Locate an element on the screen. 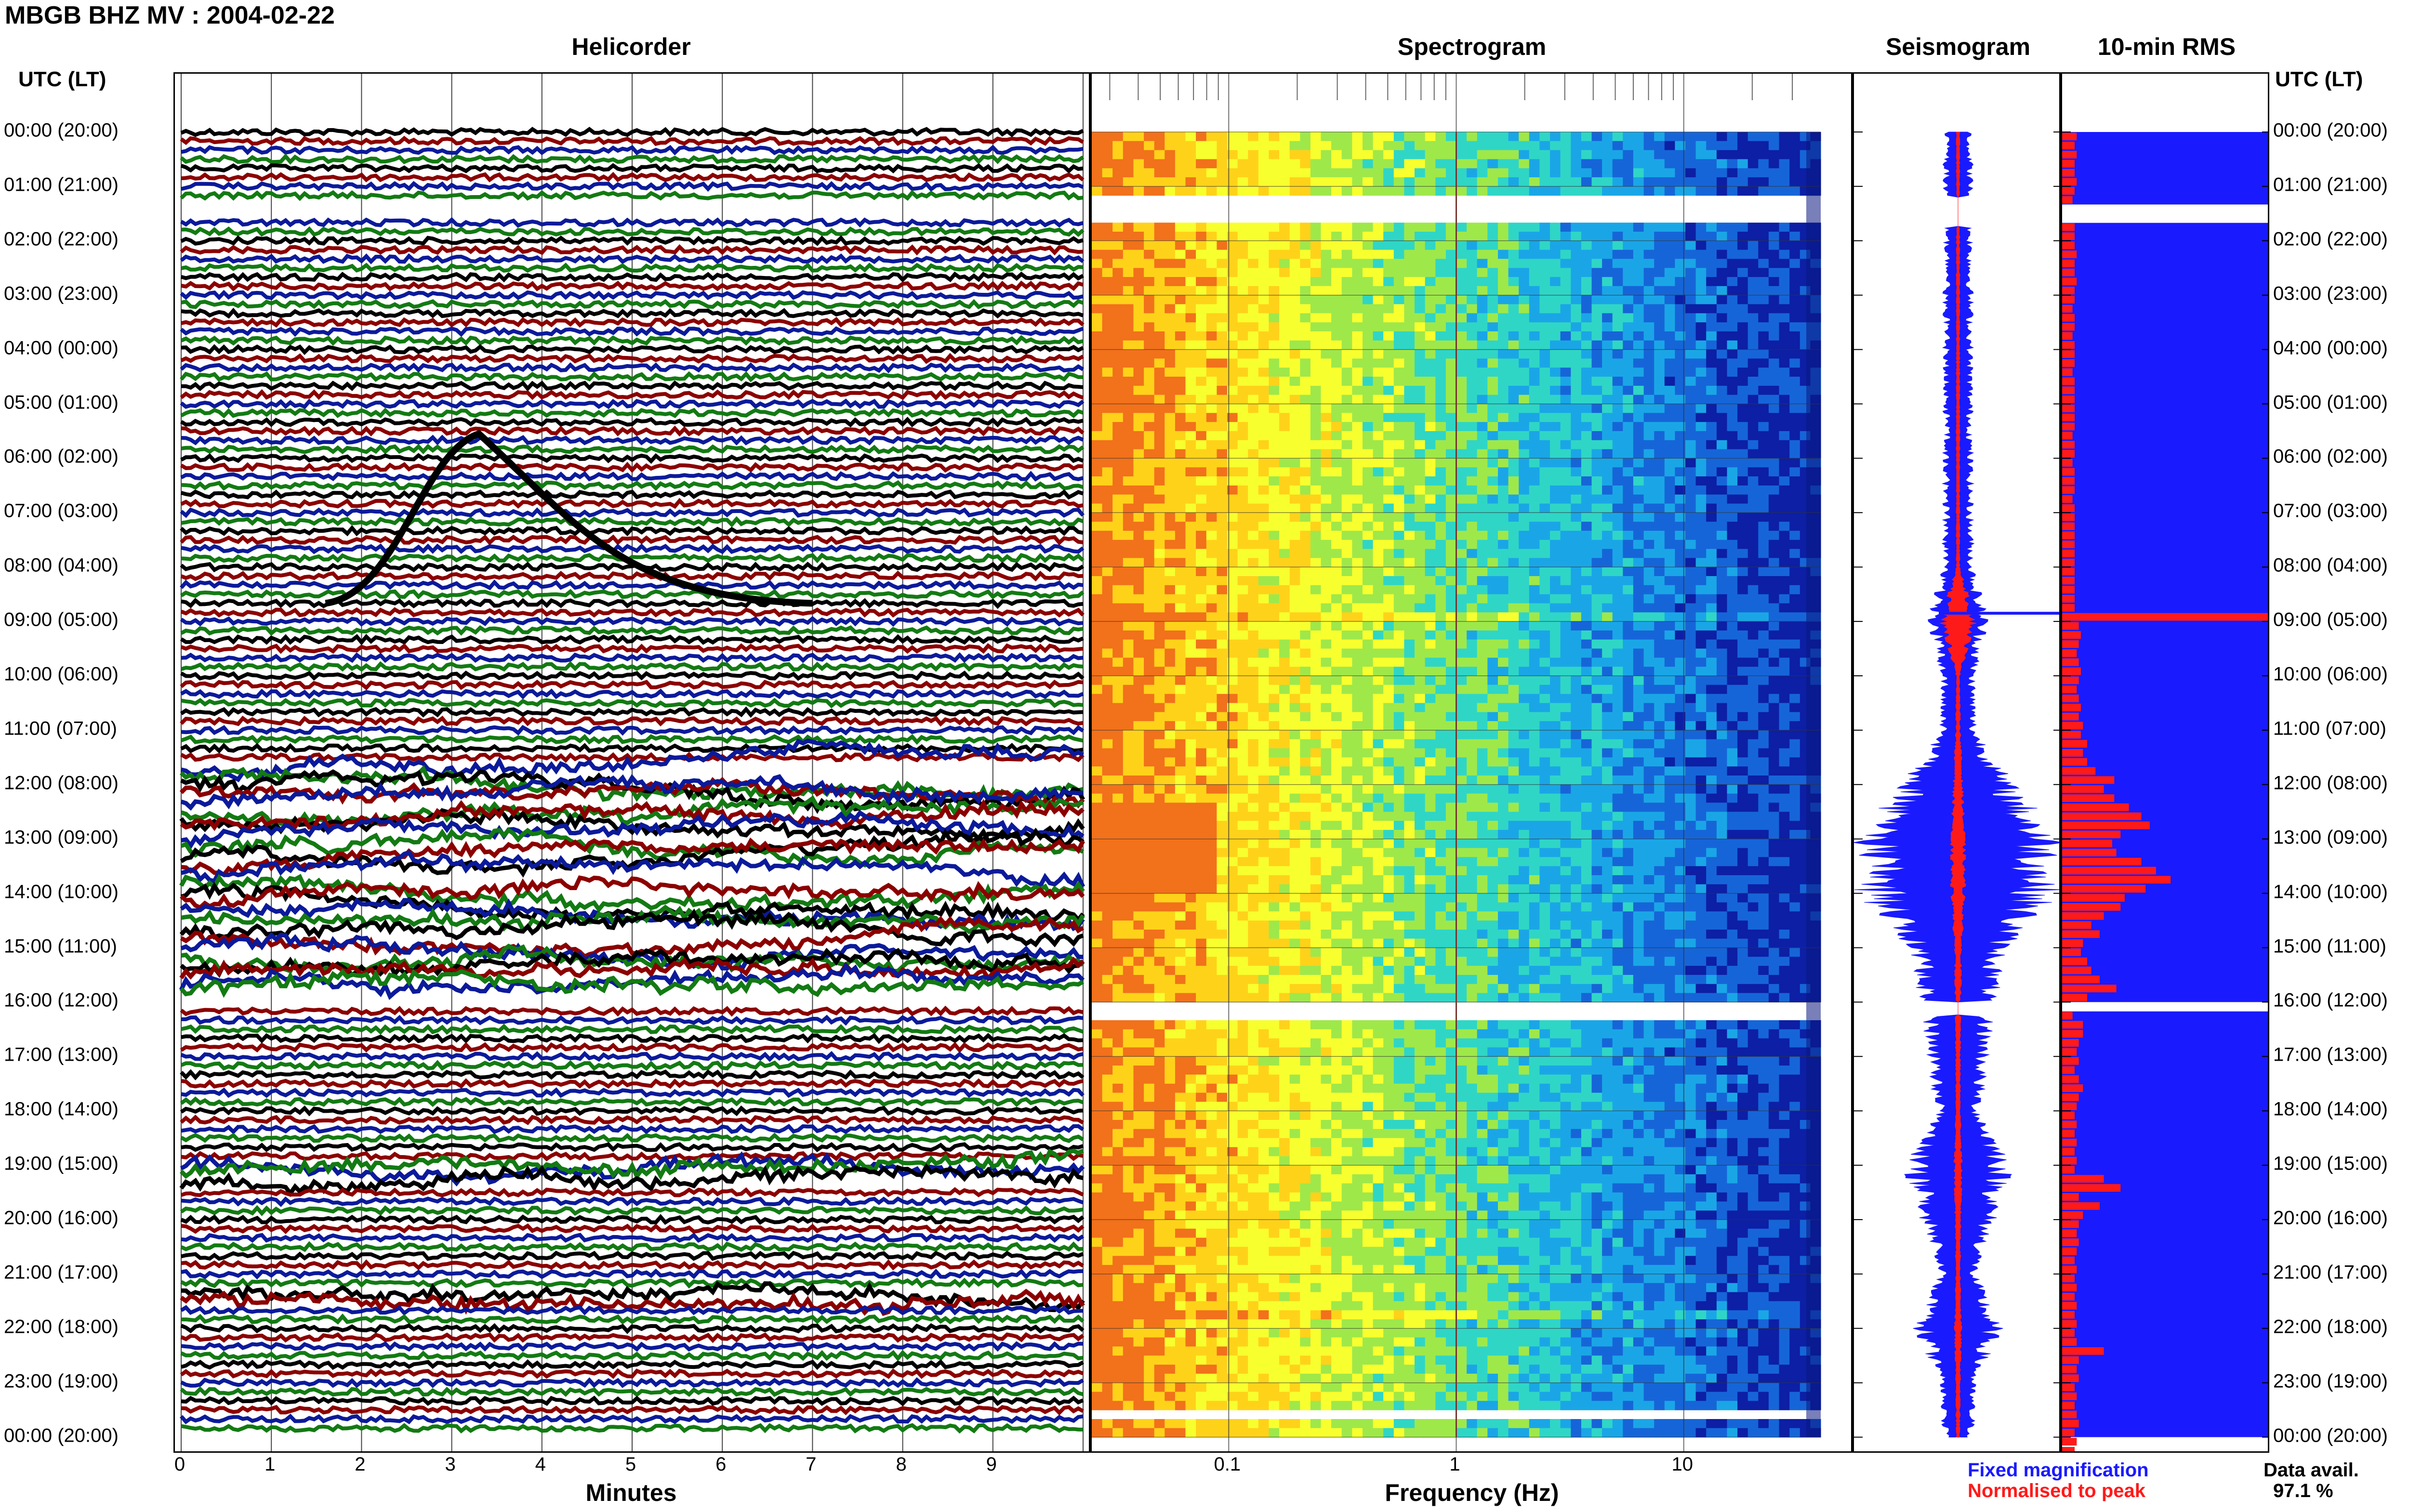  hour-label-right-15: 15:00 (11:00) is located at coordinates (2329, 946).